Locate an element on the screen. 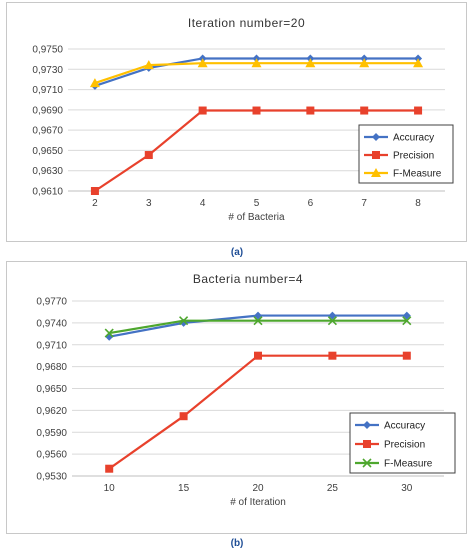  y-tick-label: 0,9670 is located at coordinates (47, 131).